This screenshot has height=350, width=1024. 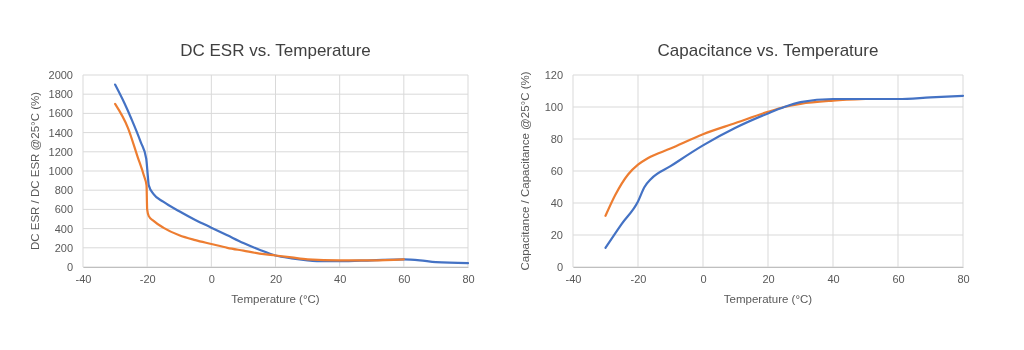 I want to click on y-tick-label: 100, so click(x=553, y=107).